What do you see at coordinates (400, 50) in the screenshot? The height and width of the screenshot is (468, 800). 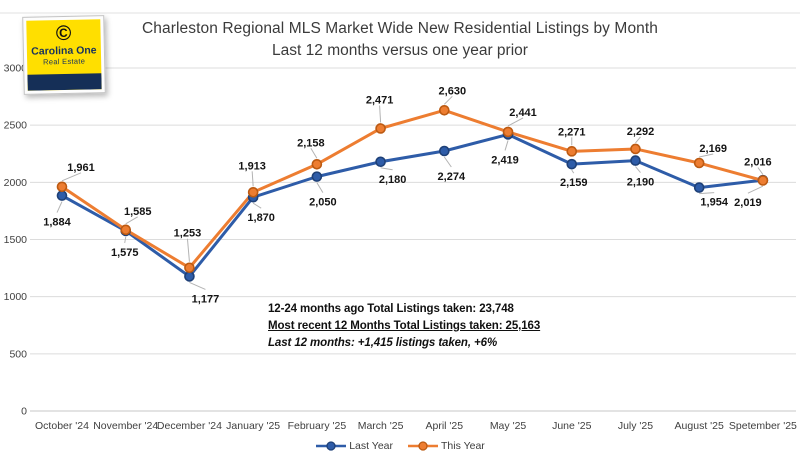 I see `chart-subtitle: Last 12 months versus one year prior` at bounding box center [400, 50].